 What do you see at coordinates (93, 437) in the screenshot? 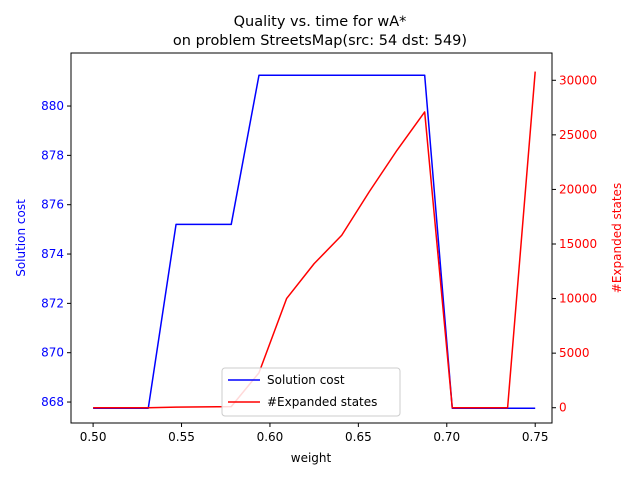
I see `x-tick-label: 0.50` at bounding box center [93, 437].